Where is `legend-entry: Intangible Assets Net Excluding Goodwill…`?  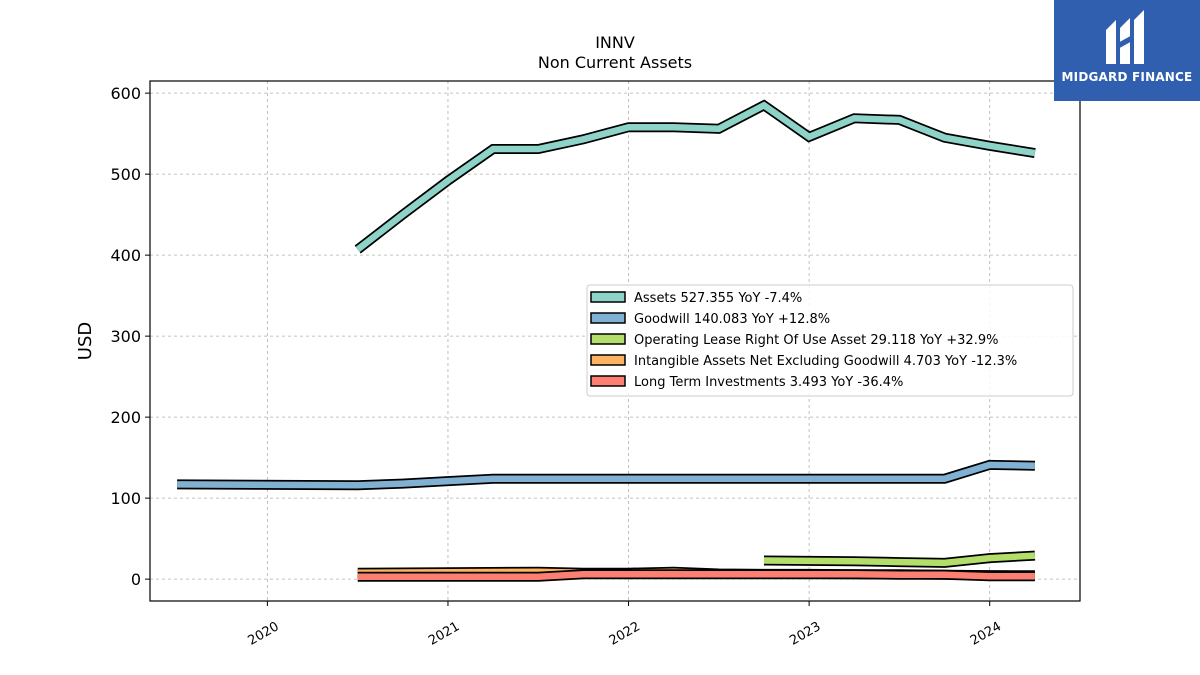 legend-entry: Intangible Assets Net Excluding Goodwill… is located at coordinates (825, 361).